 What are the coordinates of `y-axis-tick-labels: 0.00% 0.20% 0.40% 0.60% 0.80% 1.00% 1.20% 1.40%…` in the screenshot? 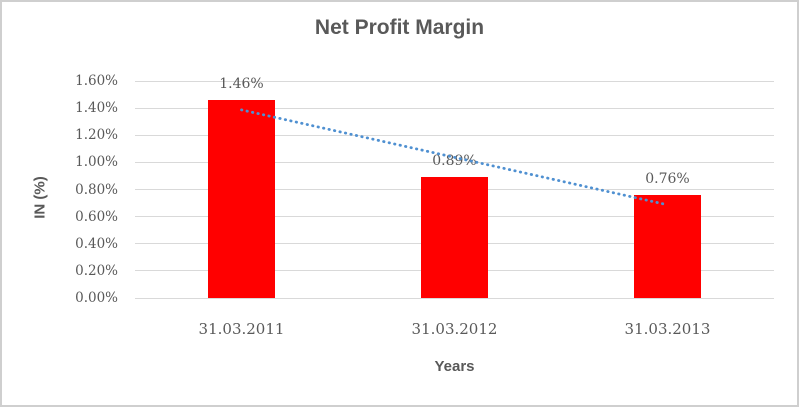 It's located at (64, 189).